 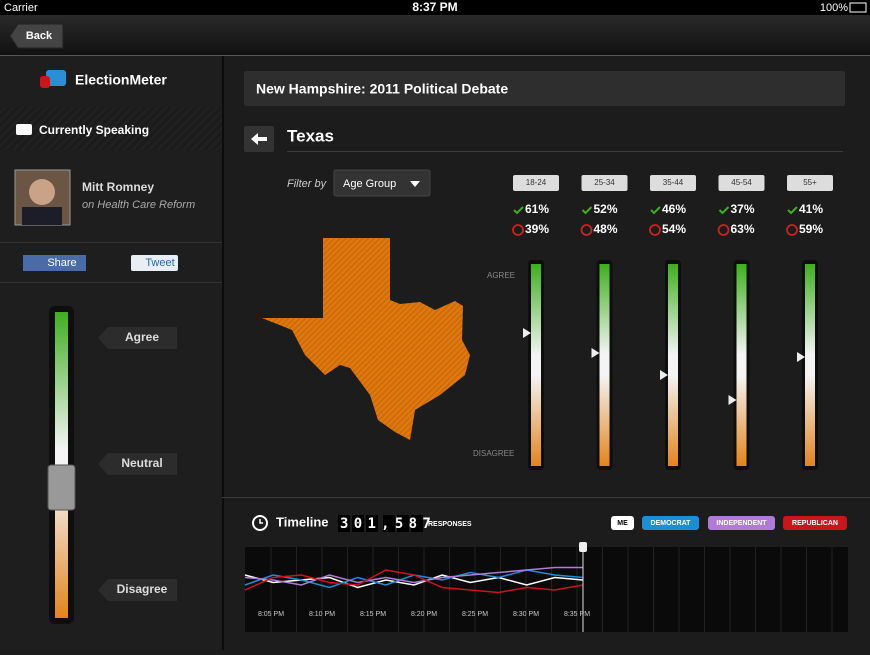 I want to click on status-bar, so click(x=435, y=7).